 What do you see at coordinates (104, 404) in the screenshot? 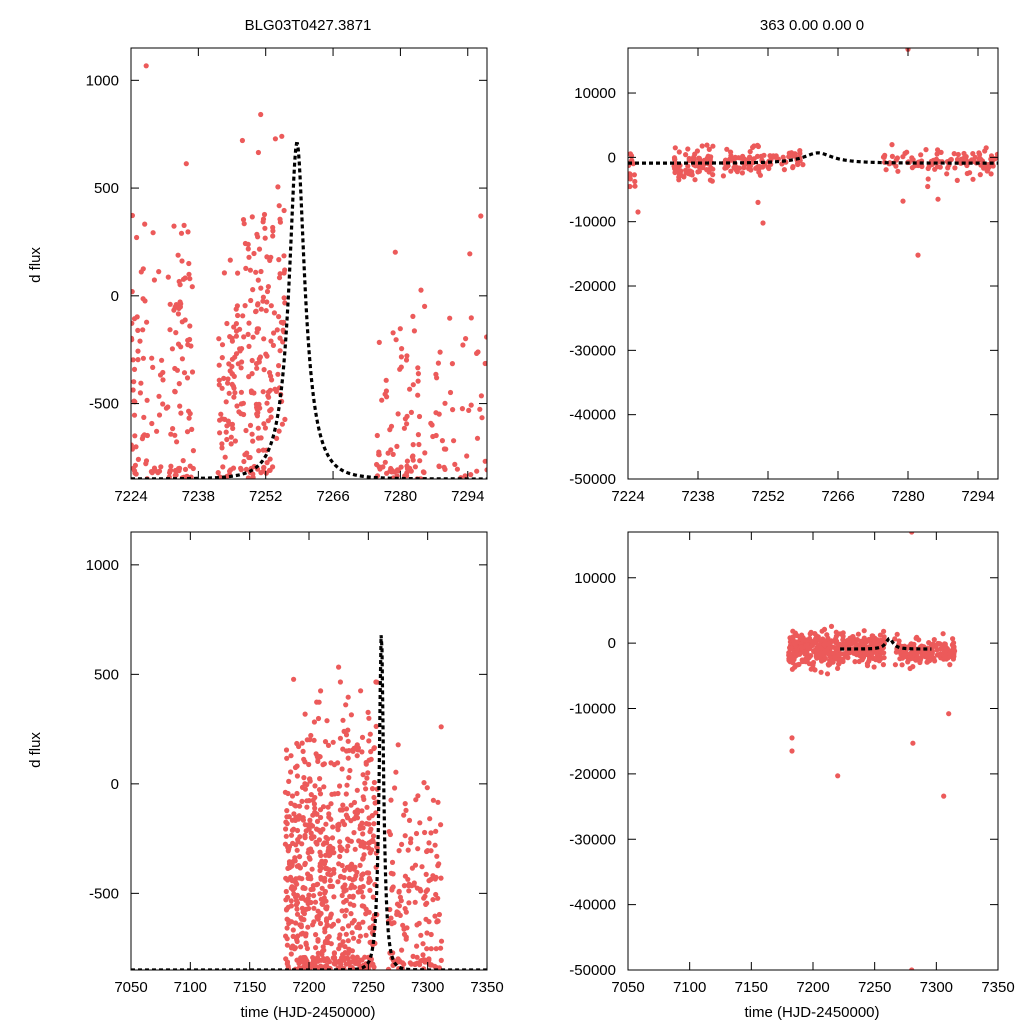
I see `y-tick-label: -500` at bounding box center [104, 404].